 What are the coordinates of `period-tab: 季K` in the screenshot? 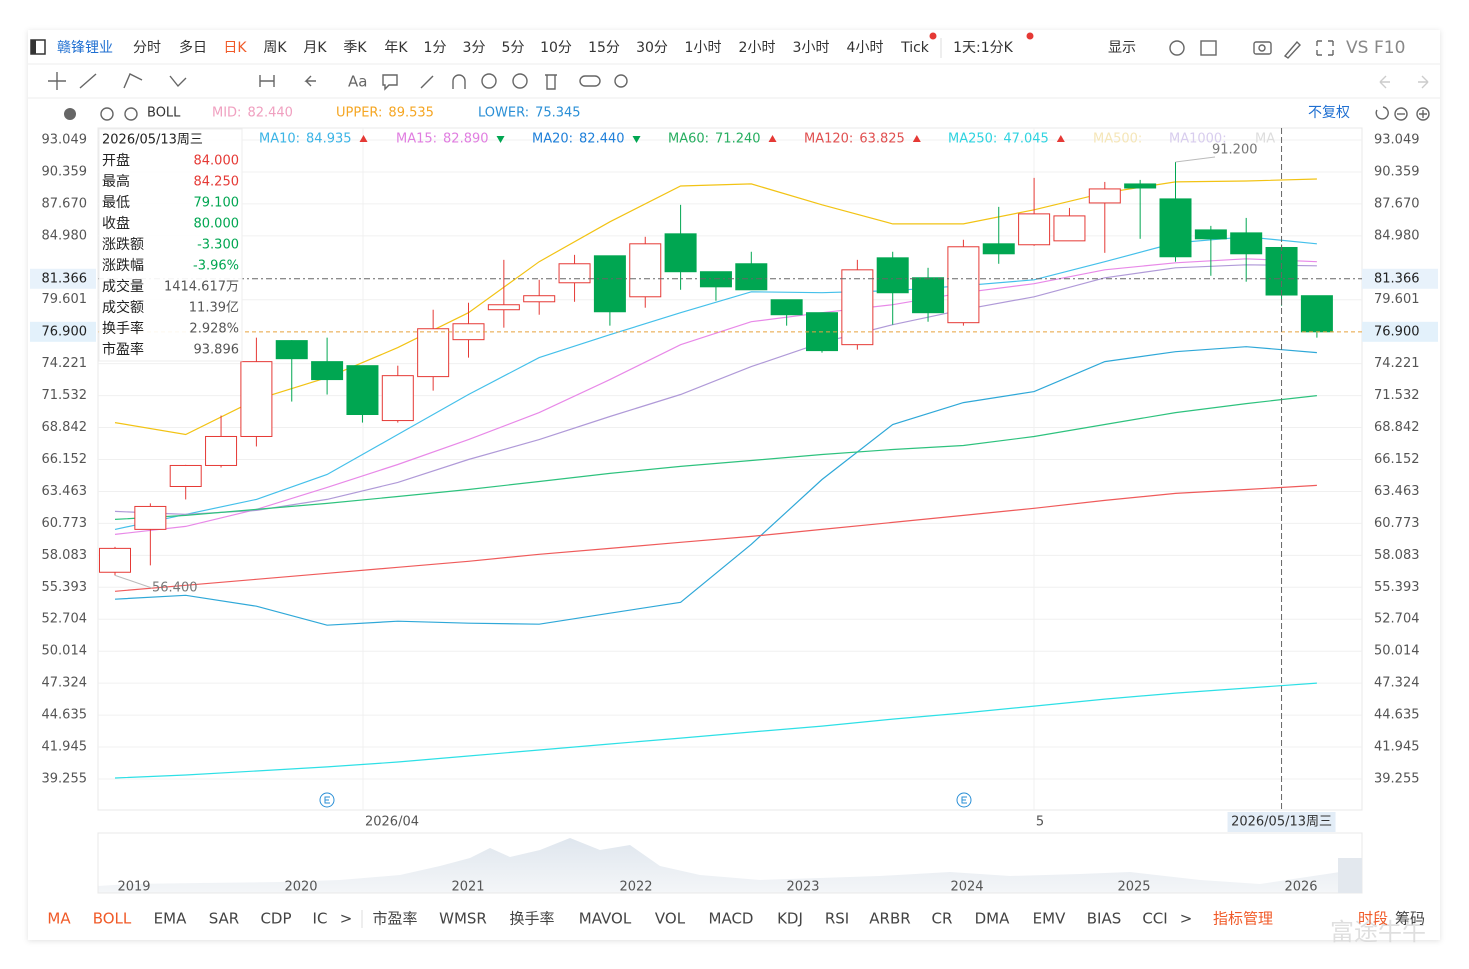 It's located at (355, 48).